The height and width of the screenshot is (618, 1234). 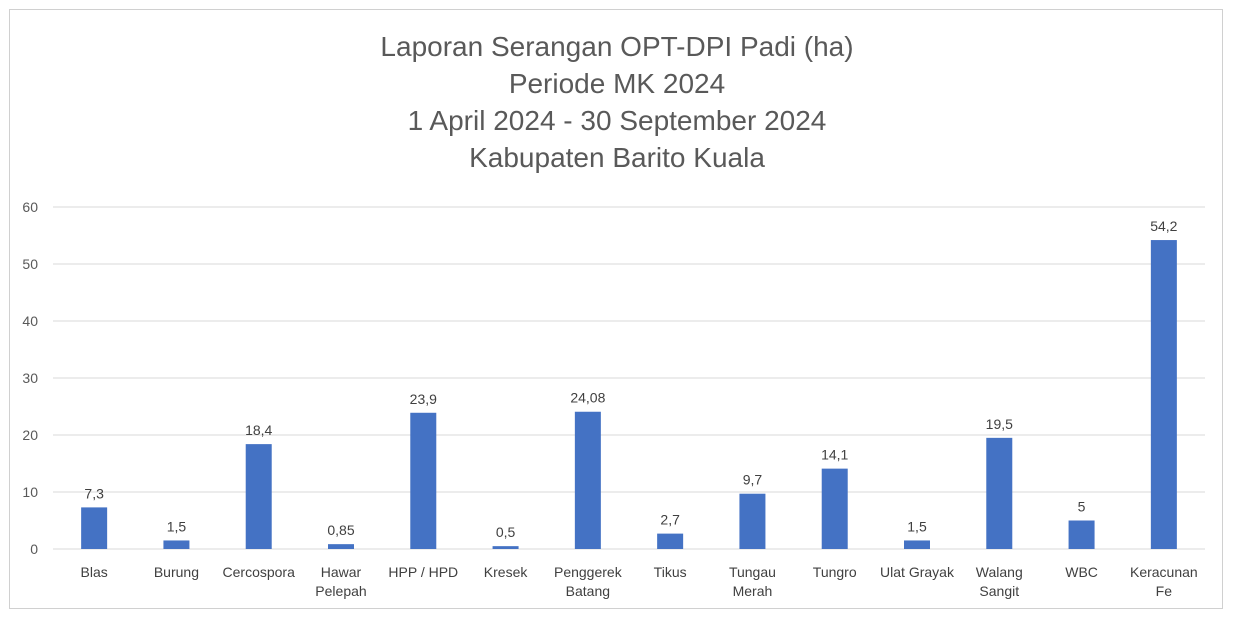 What do you see at coordinates (30, 435) in the screenshot?
I see `y-tick-label: 20` at bounding box center [30, 435].